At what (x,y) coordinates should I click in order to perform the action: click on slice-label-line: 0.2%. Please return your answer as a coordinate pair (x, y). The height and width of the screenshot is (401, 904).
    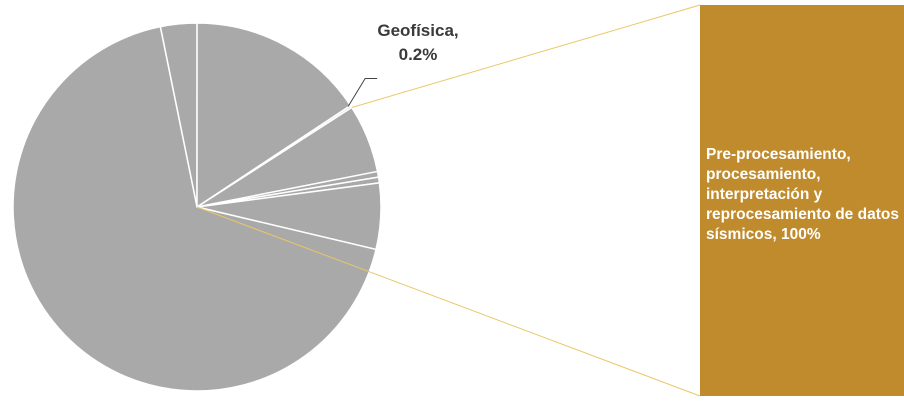
    Looking at the image, I should click on (418, 54).